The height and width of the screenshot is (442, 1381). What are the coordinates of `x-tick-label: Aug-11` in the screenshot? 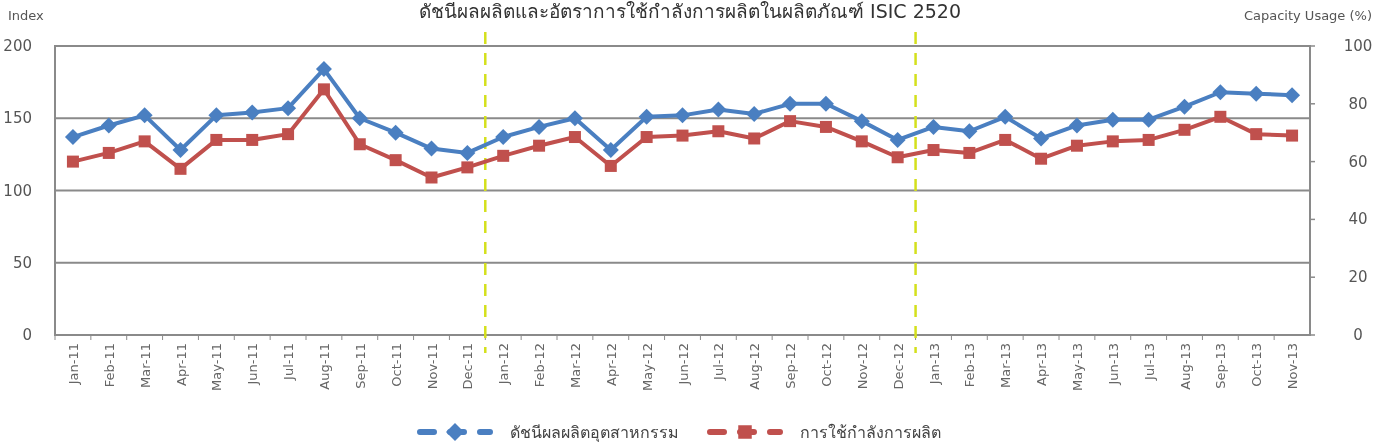 It's located at (324, 366).